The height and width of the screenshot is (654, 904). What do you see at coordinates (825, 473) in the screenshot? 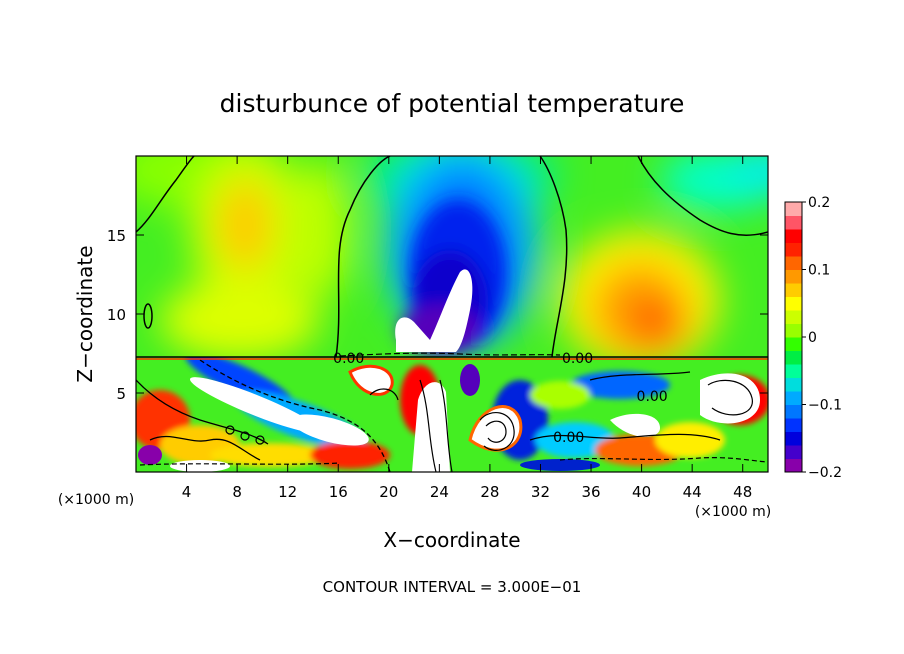
I see `colorbar-tick-label: −0.2` at bounding box center [825, 473].